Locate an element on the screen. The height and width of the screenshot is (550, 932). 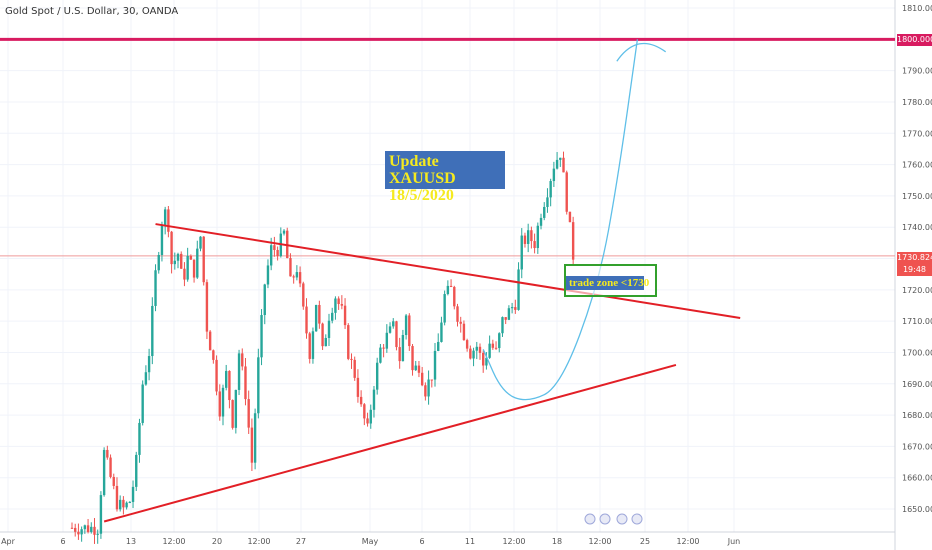
time-axis-tick-label: 13 is located at coordinates (131, 541).